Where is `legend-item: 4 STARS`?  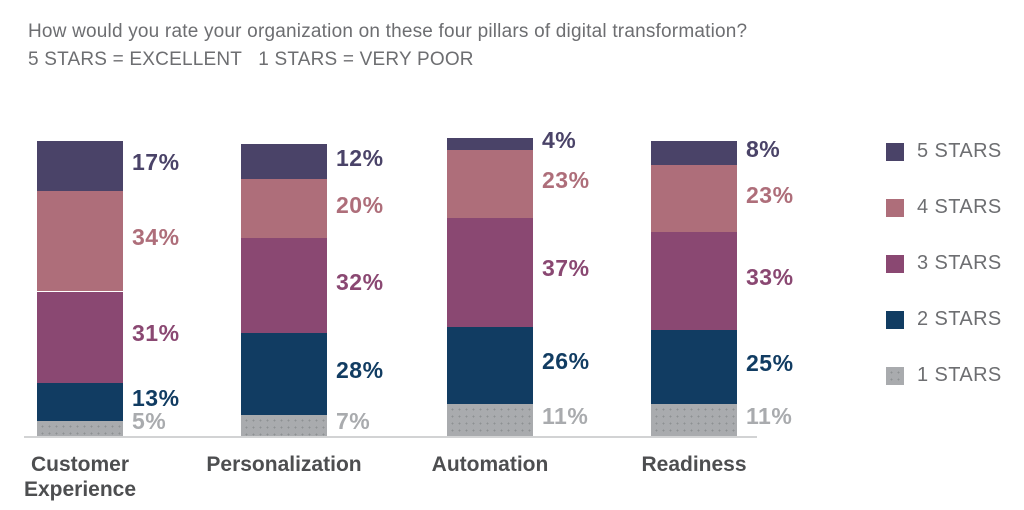
legend-item: 4 STARS is located at coordinates (944, 207).